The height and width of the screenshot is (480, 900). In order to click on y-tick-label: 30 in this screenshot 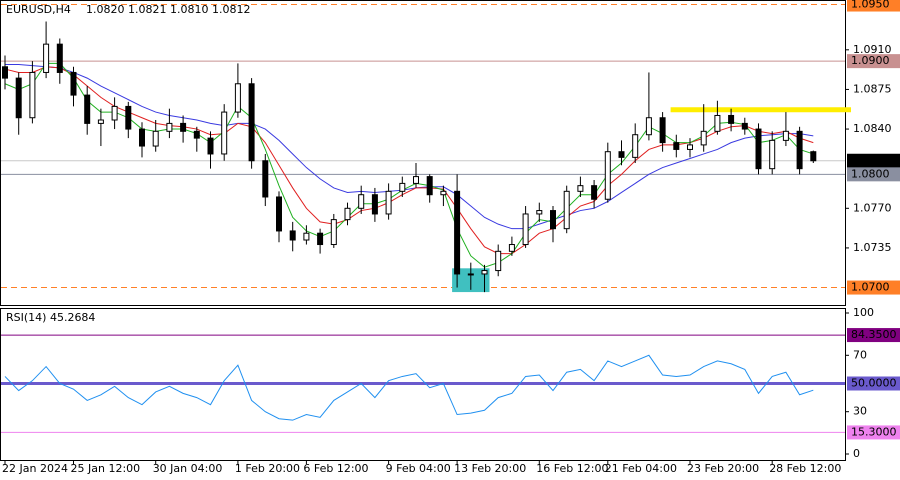, I will do `click(860, 411)`.